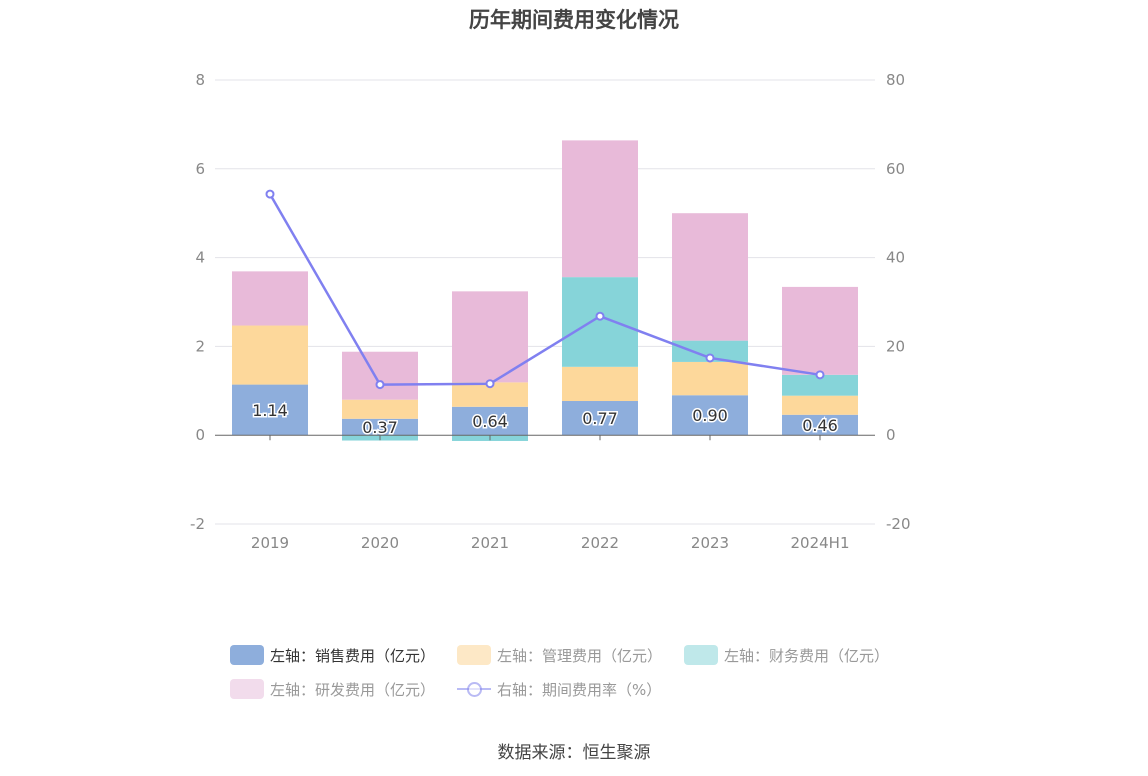 The height and width of the screenshot is (776, 1148). What do you see at coordinates (200, 435) in the screenshot?
I see `y-left-tick-label: 0` at bounding box center [200, 435].